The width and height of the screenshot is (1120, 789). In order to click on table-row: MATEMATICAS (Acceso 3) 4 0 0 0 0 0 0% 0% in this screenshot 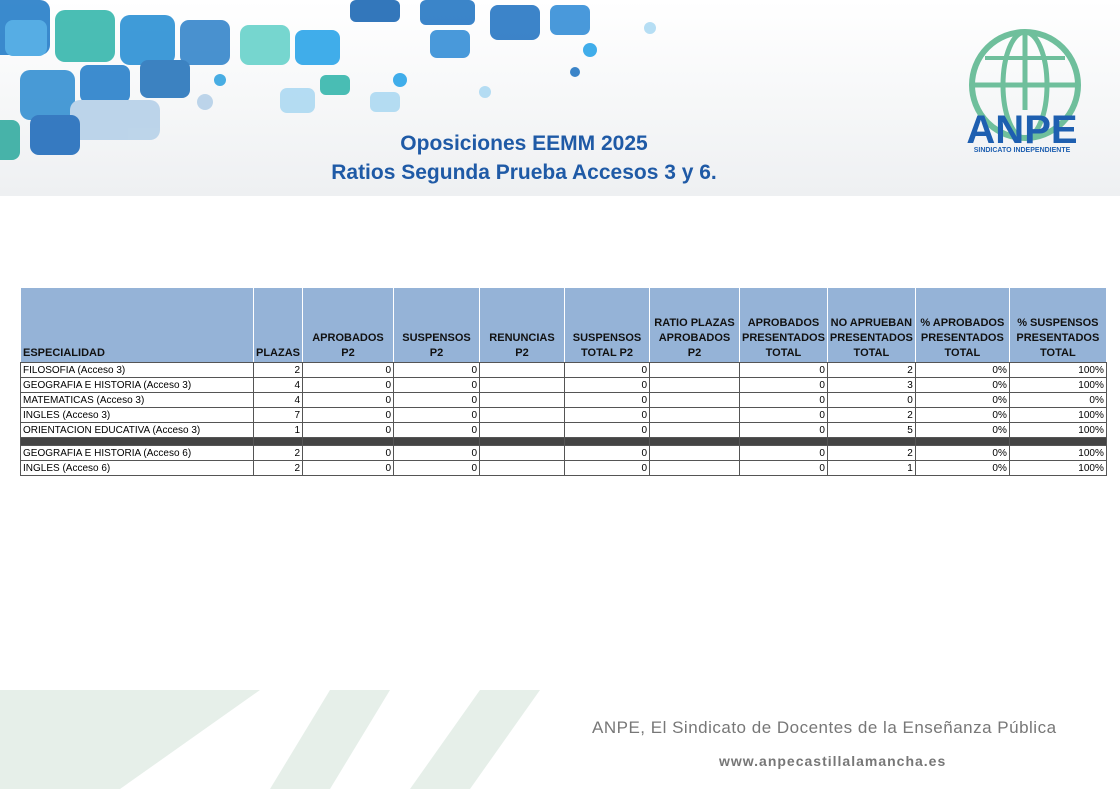, I will do `click(563, 400)`.